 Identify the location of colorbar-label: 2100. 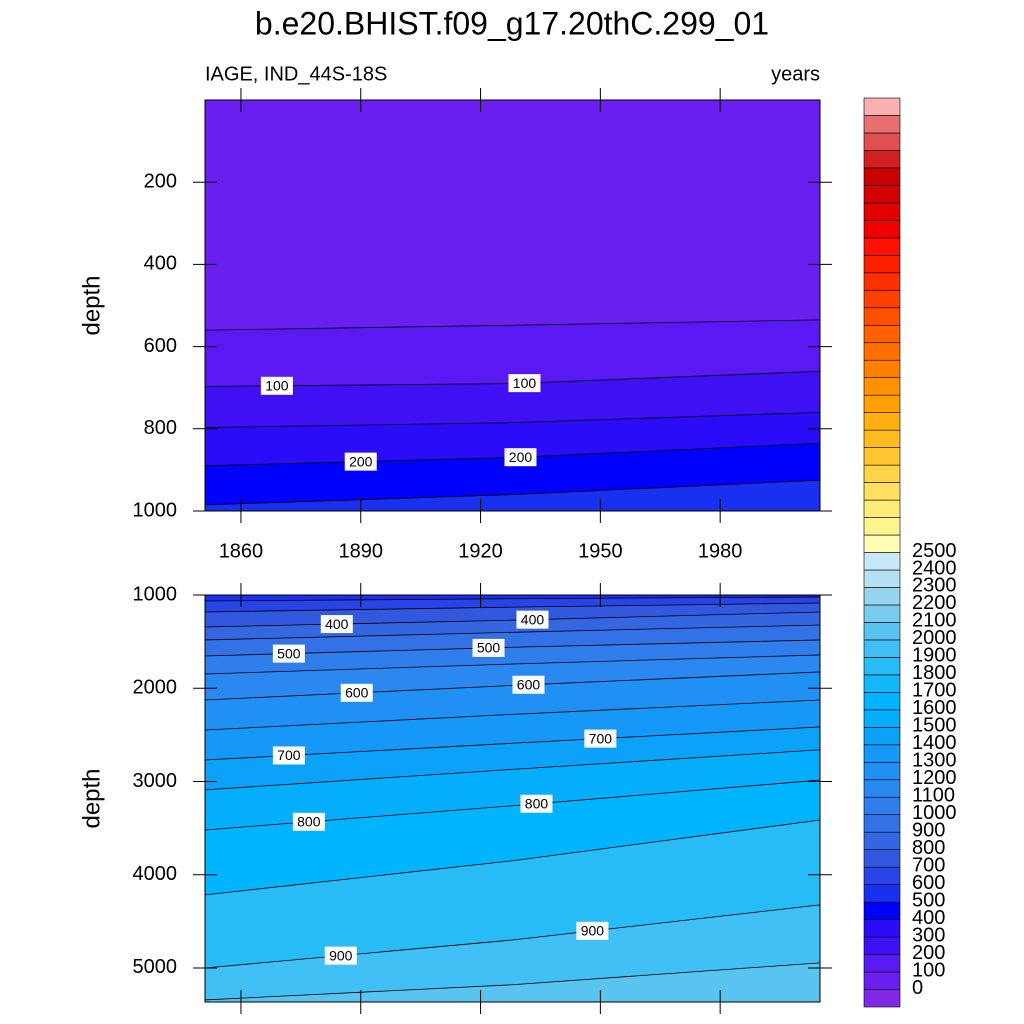
(934, 621).